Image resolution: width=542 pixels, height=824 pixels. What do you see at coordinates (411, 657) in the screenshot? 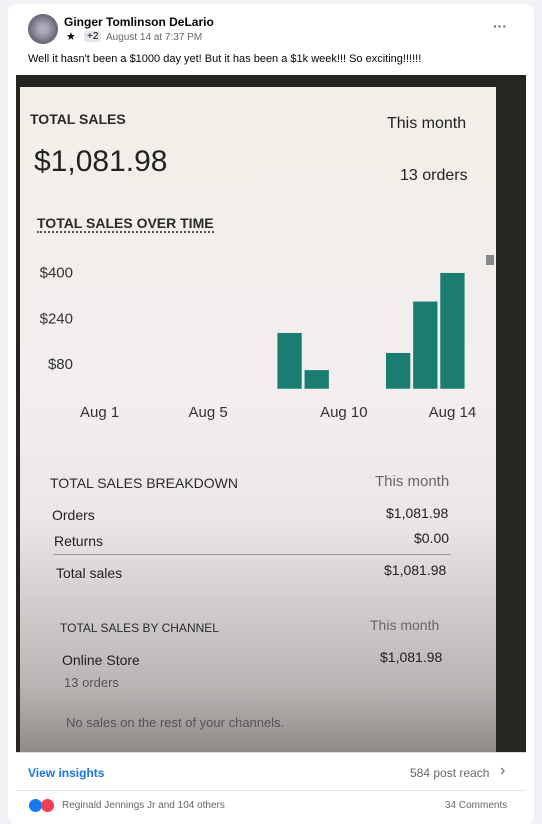
I see `channel-amount: $1,081.98` at bounding box center [411, 657].